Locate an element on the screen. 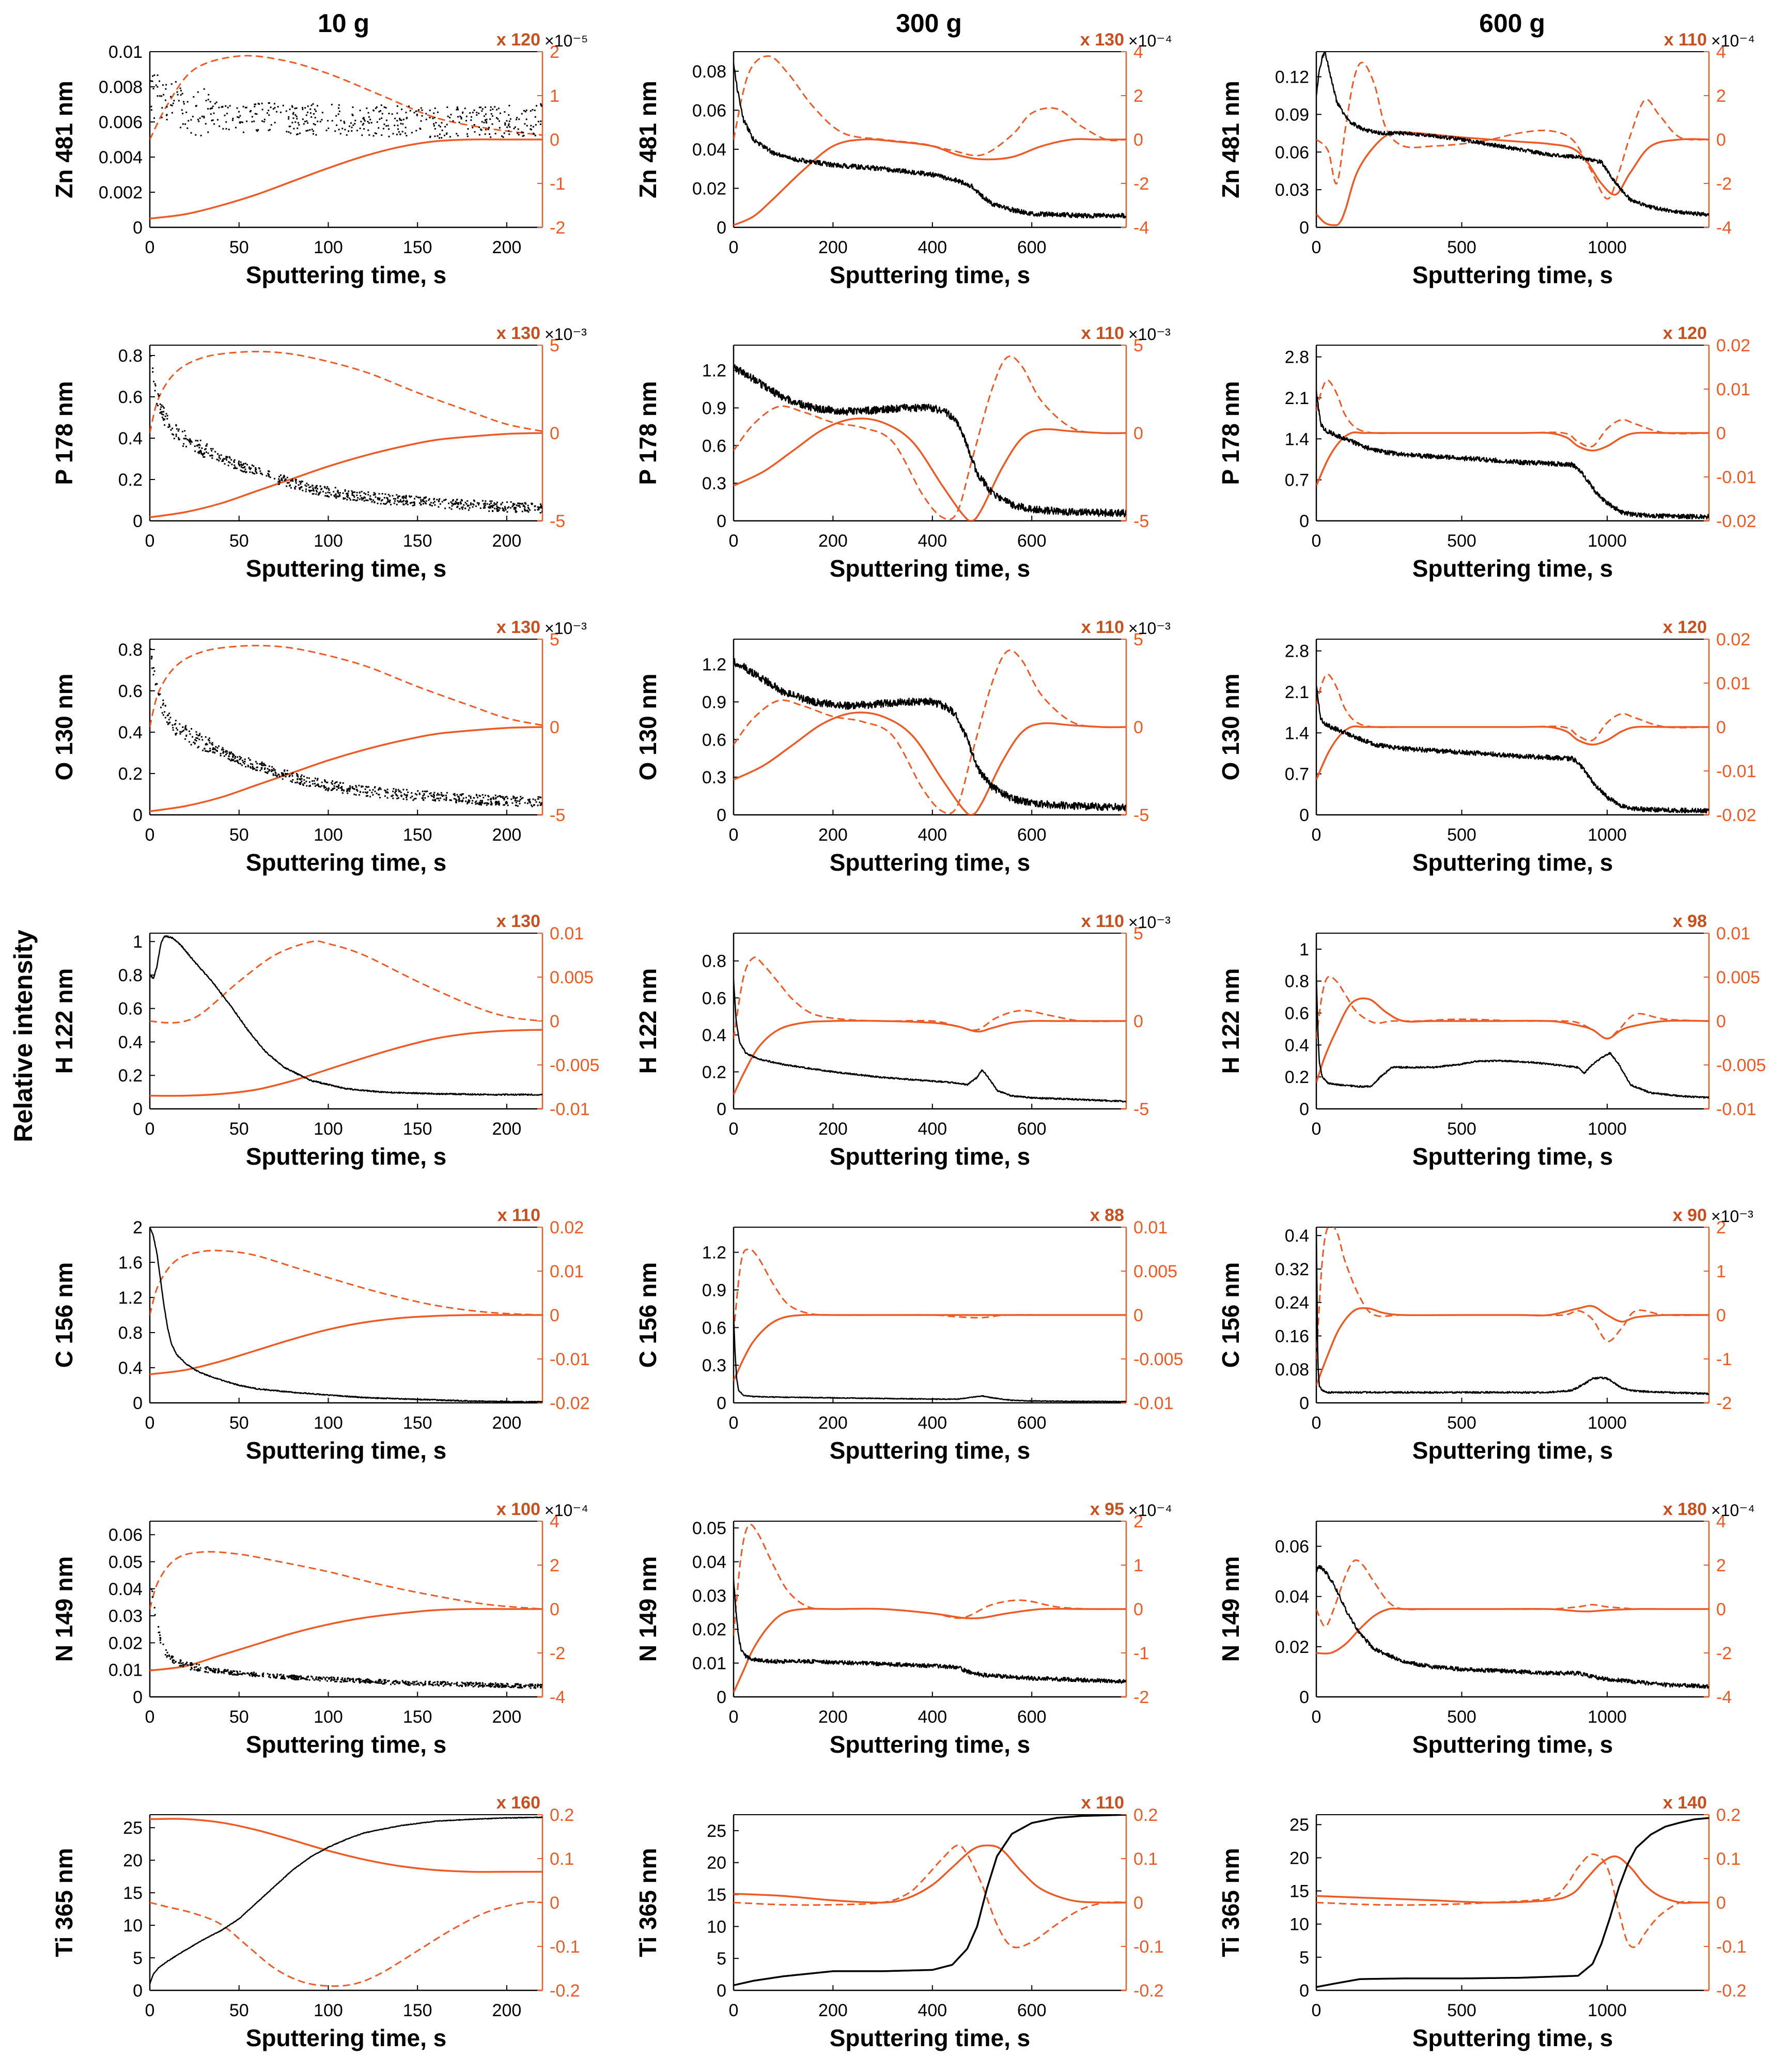  y2-tick-label: 0.2 is located at coordinates (1728, 1815).